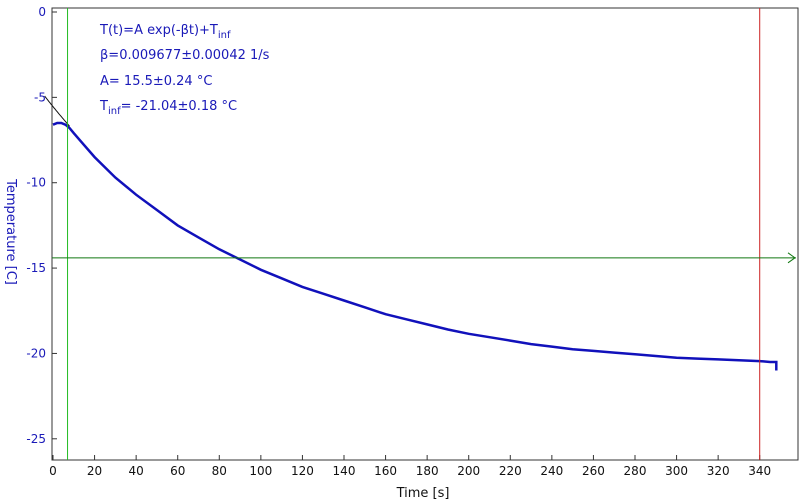 Image resolution: width=800 pixels, height=504 pixels. I want to click on y-tick-label: -5, so click(40, 97).